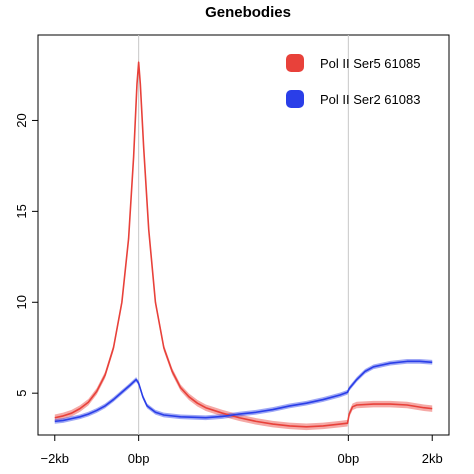 This screenshot has height=474, width=474. Describe the element at coordinates (370, 99) in the screenshot. I see `legend-label-1: Pol II Ser2 61083` at that location.